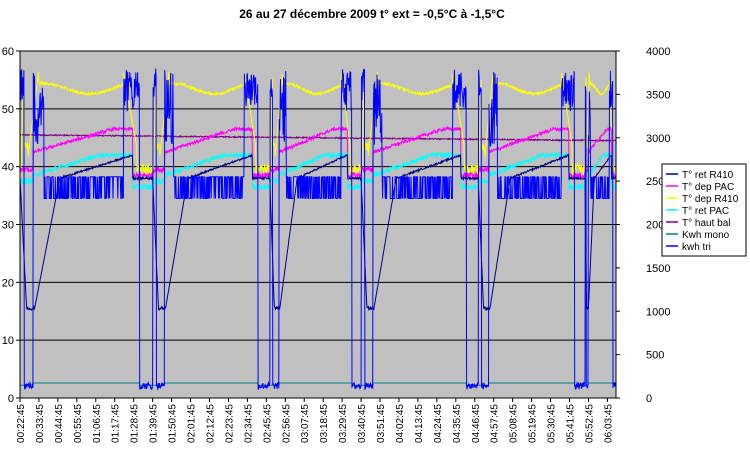 The width and height of the screenshot is (750, 454). What do you see at coordinates (8, 52) in the screenshot?
I see `left-tick-label: 60` at bounding box center [8, 52].